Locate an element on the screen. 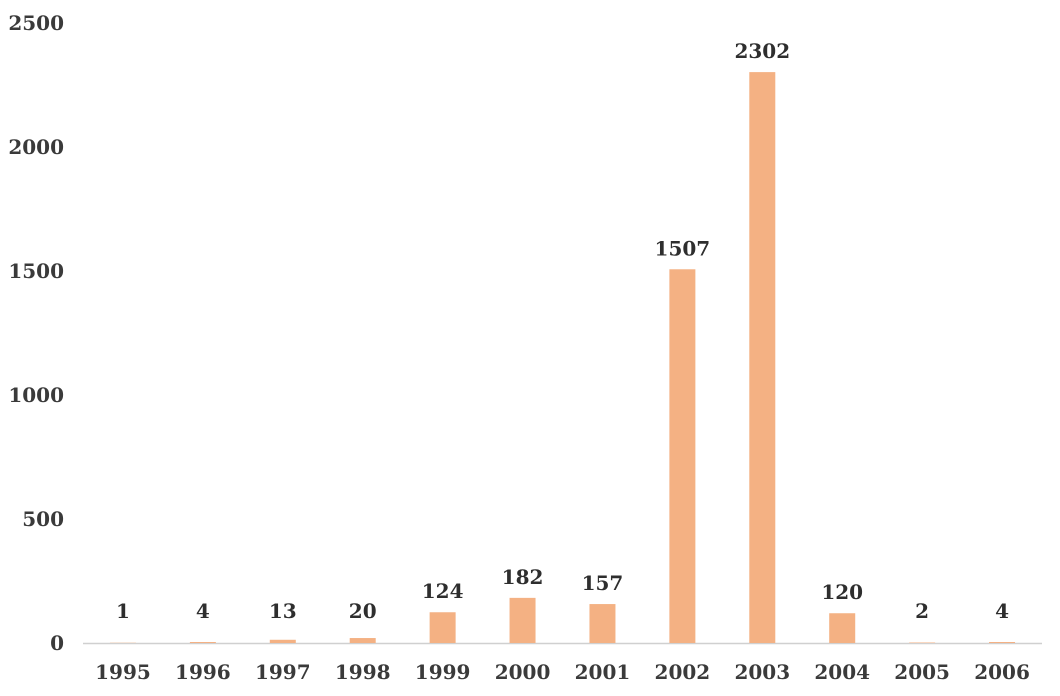 The image size is (1060, 696). y-tick-label: 1000 is located at coordinates (36, 395).